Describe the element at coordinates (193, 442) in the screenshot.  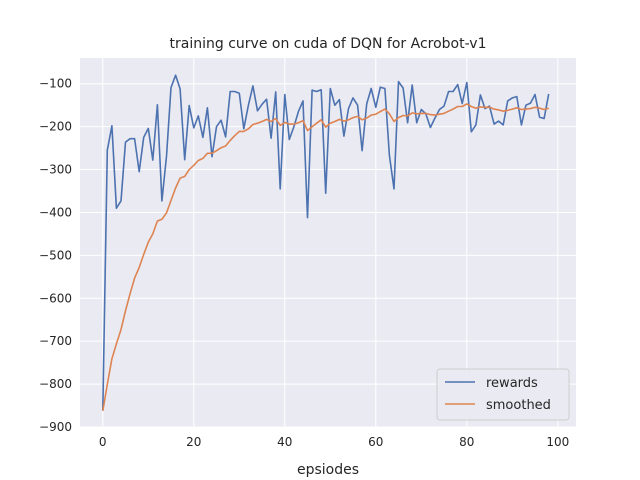
I see `x-tick-label: 20` at that location.